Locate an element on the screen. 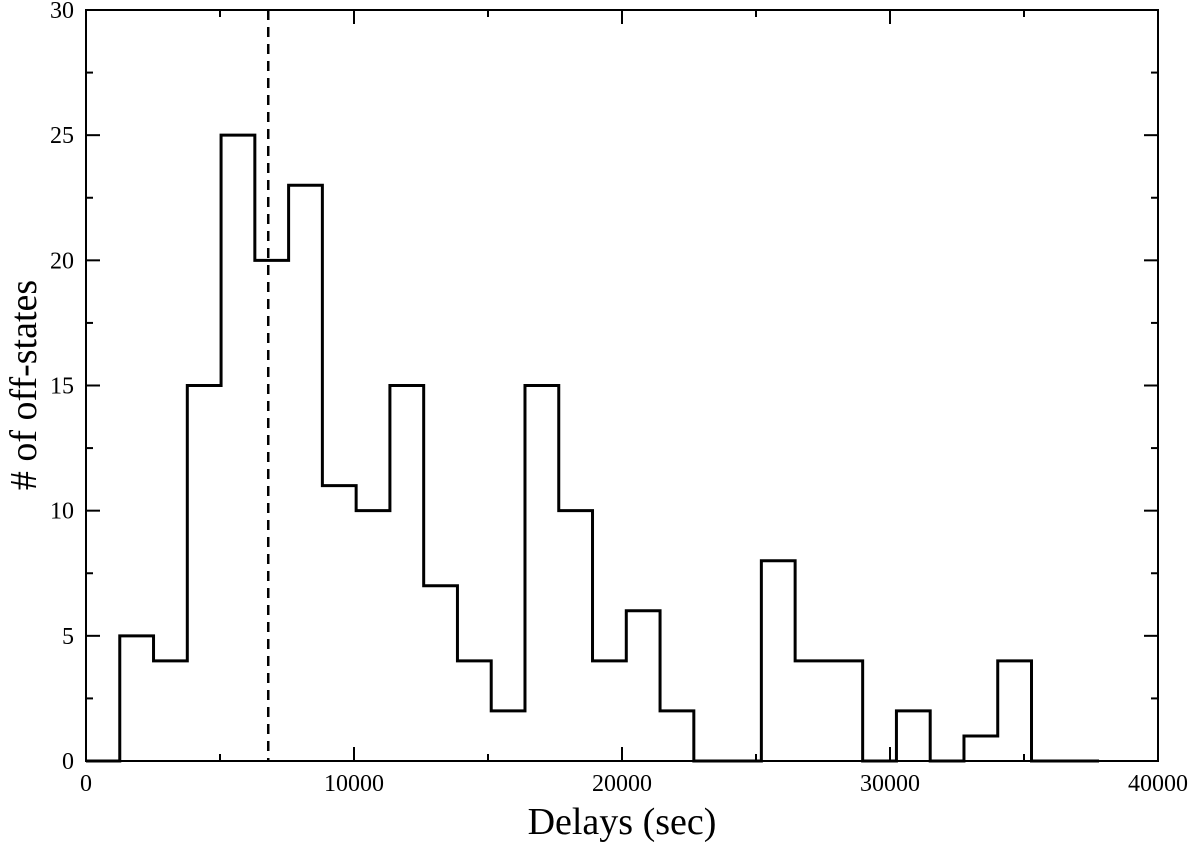  x-tick-label: 30000 is located at coordinates (890, 784).